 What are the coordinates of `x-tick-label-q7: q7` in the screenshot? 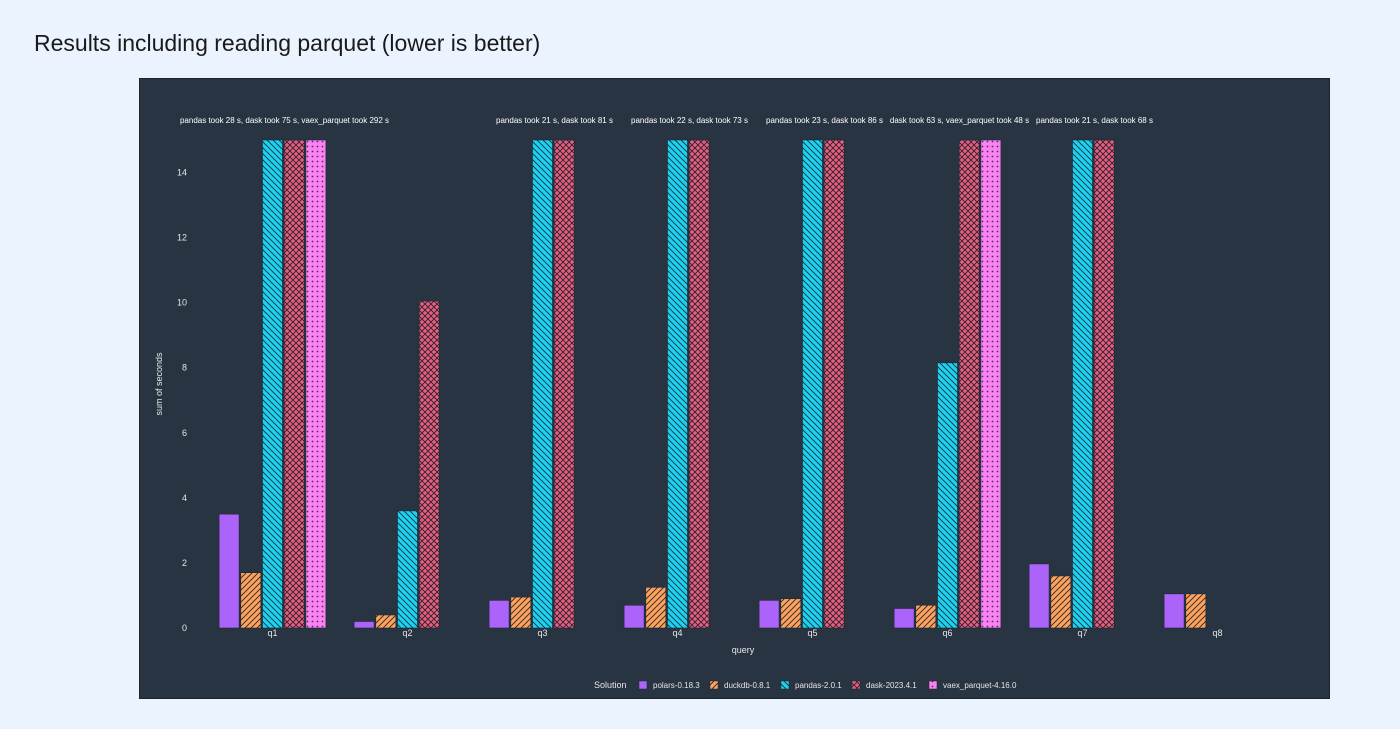 It's located at (1082, 633).